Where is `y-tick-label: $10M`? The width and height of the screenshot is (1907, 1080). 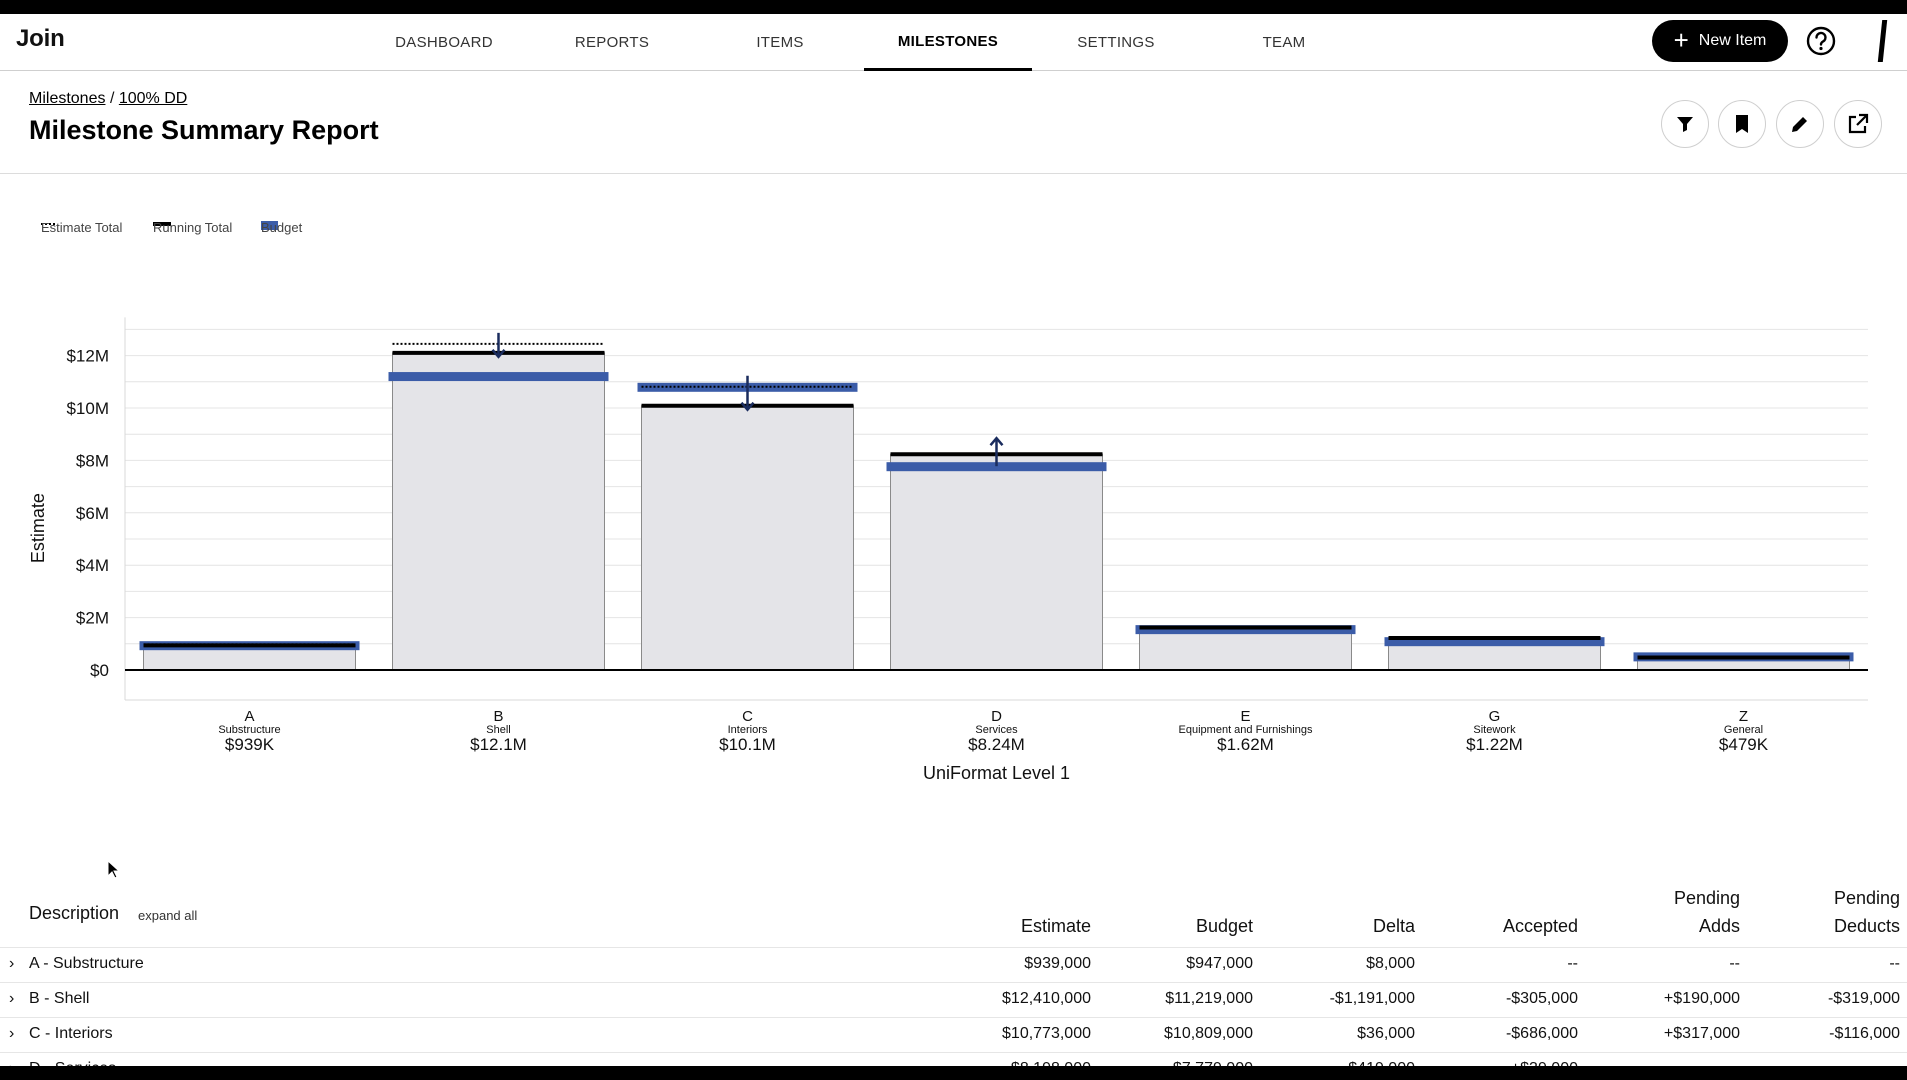 y-tick-label: $10M is located at coordinates (87, 408).